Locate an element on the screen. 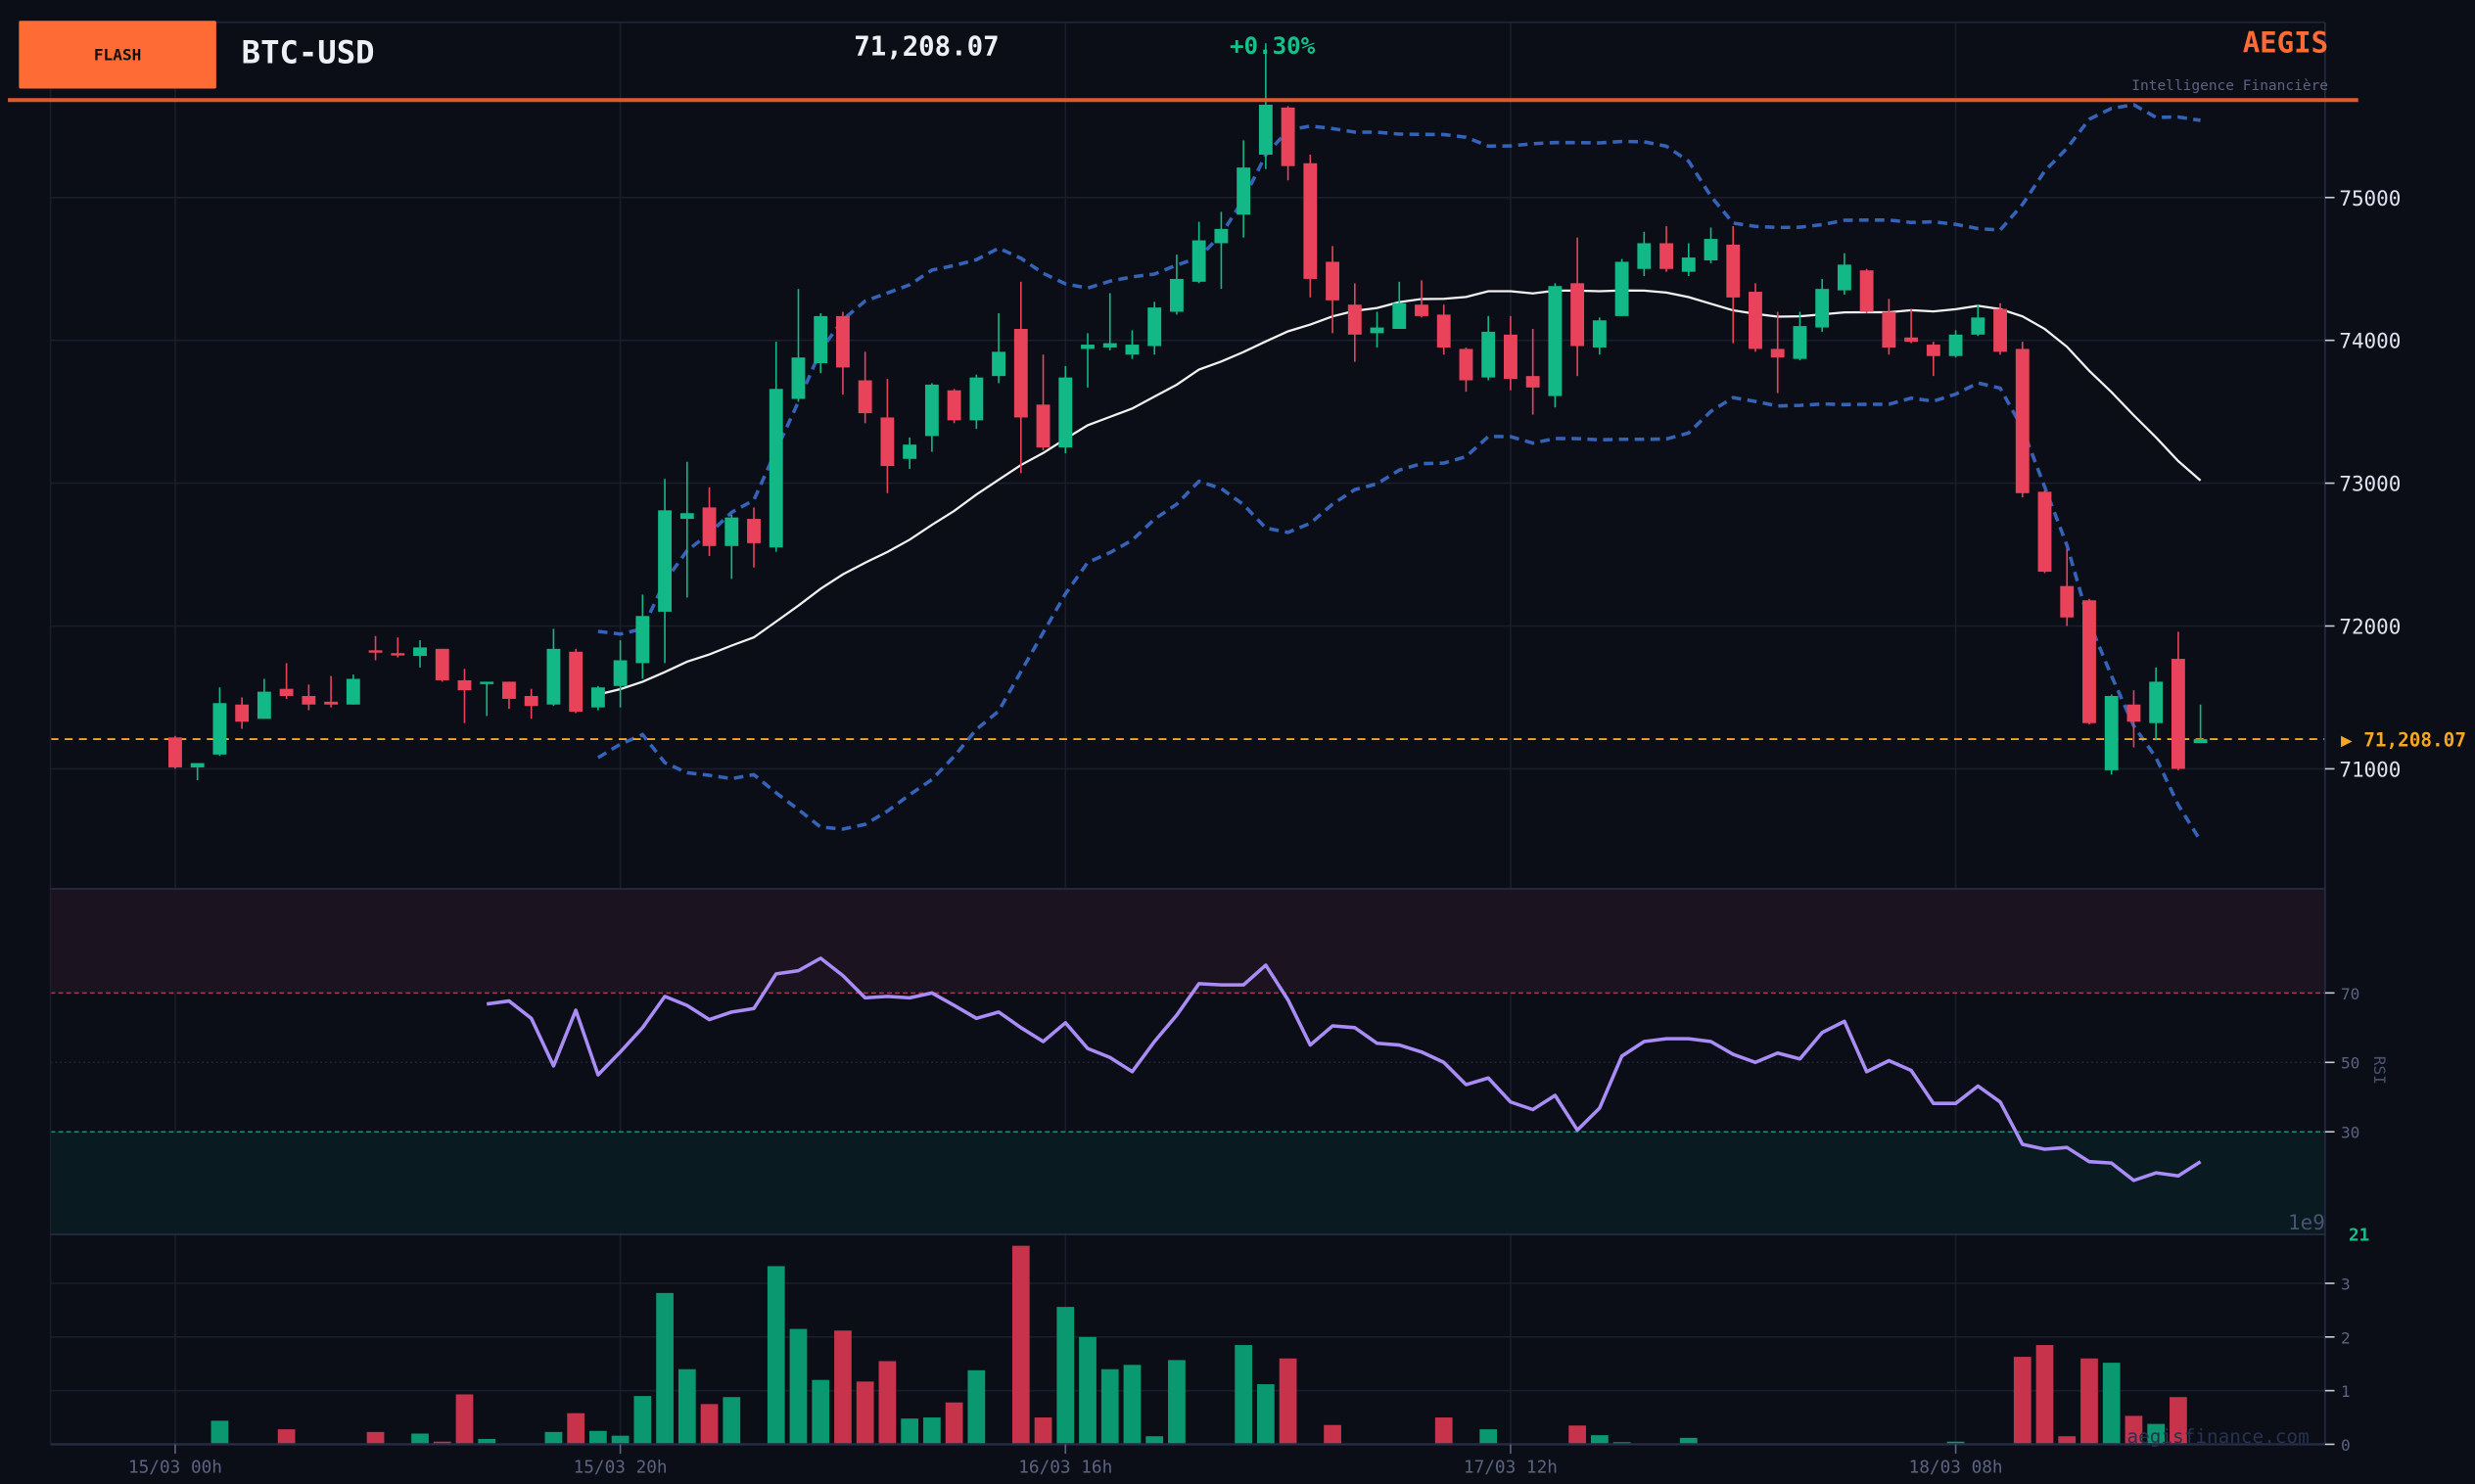  volume-tick-label: 2 is located at coordinates (2346, 1337).